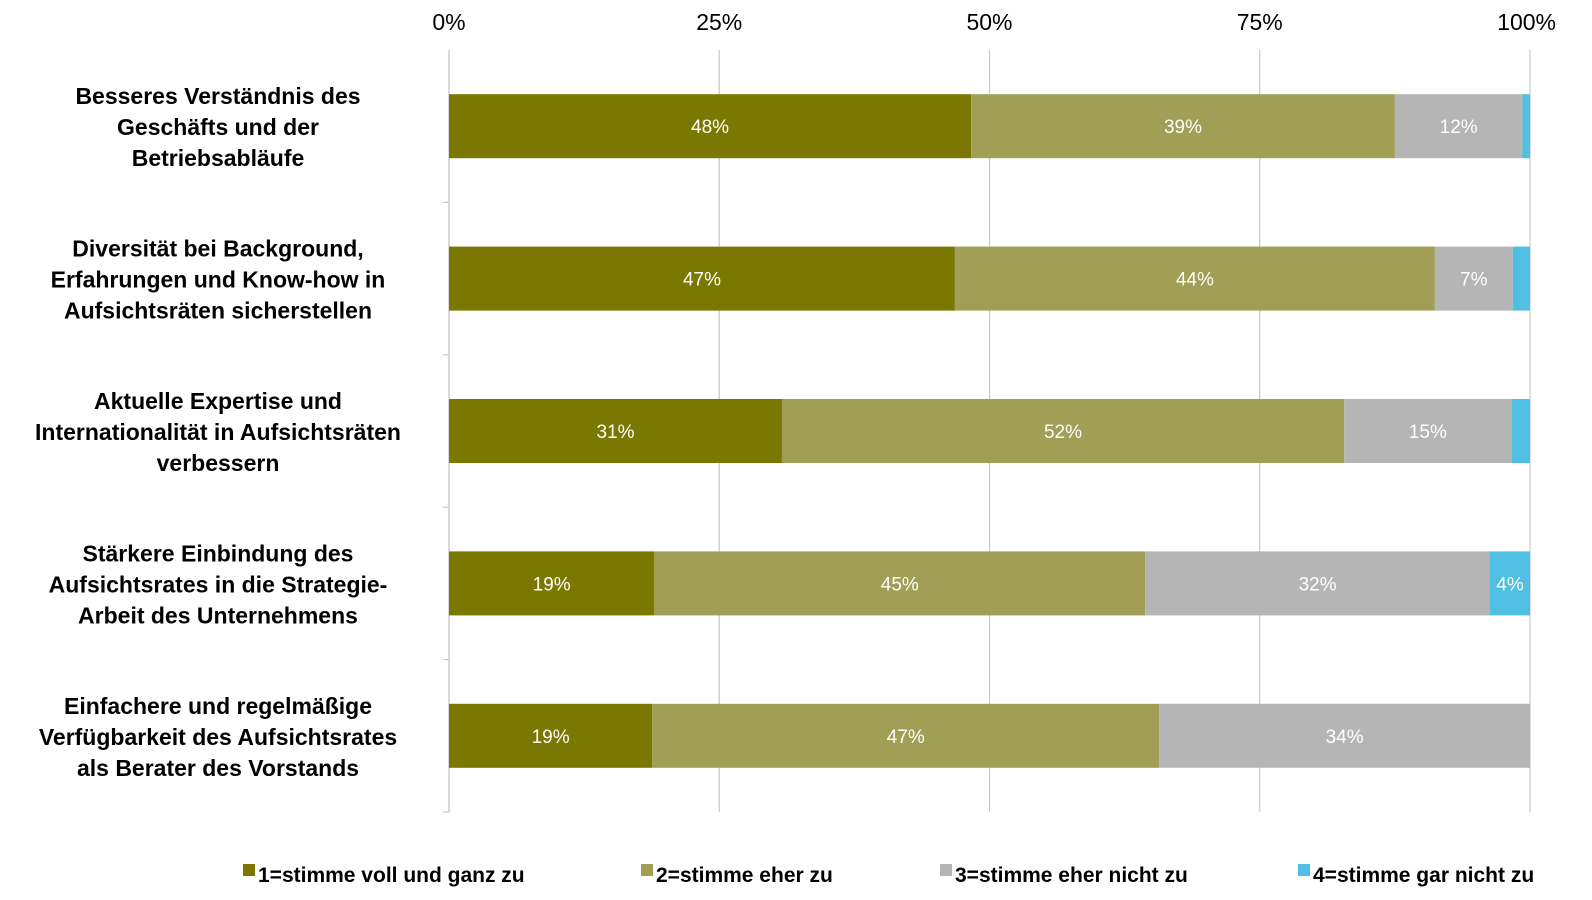 The width and height of the screenshot is (1592, 900). I want to click on data-label: 52%, so click(1063, 432).